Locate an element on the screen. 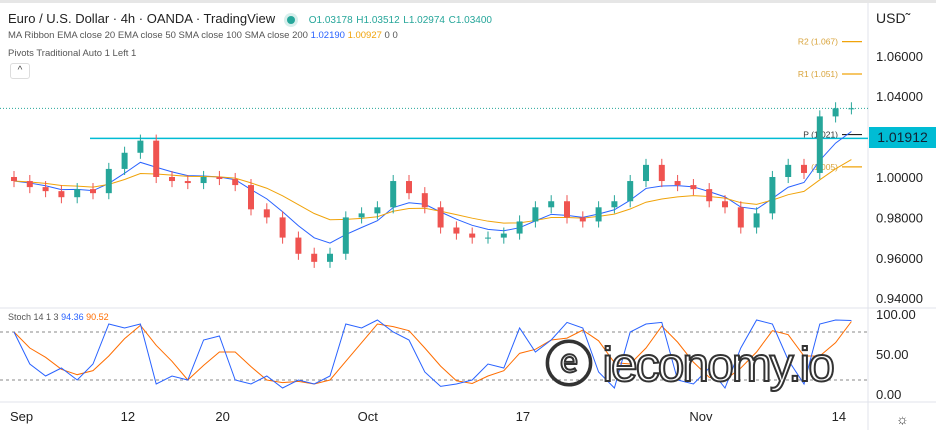  stoch-tick-label: 100.00 is located at coordinates (896, 314).